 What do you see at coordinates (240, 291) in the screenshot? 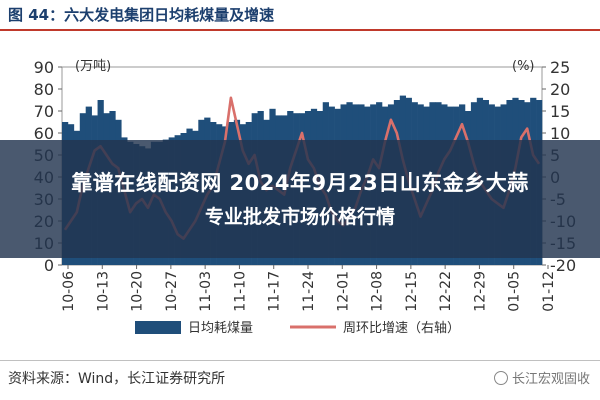
I see `x-axis-tick-label: 11-10` at bounding box center [240, 291].